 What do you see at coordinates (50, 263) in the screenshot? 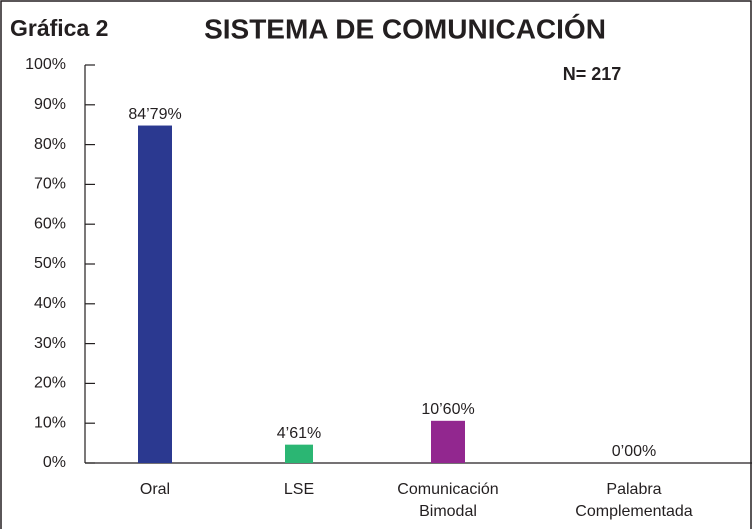
I see `y-tick-label: 50%` at bounding box center [50, 263].